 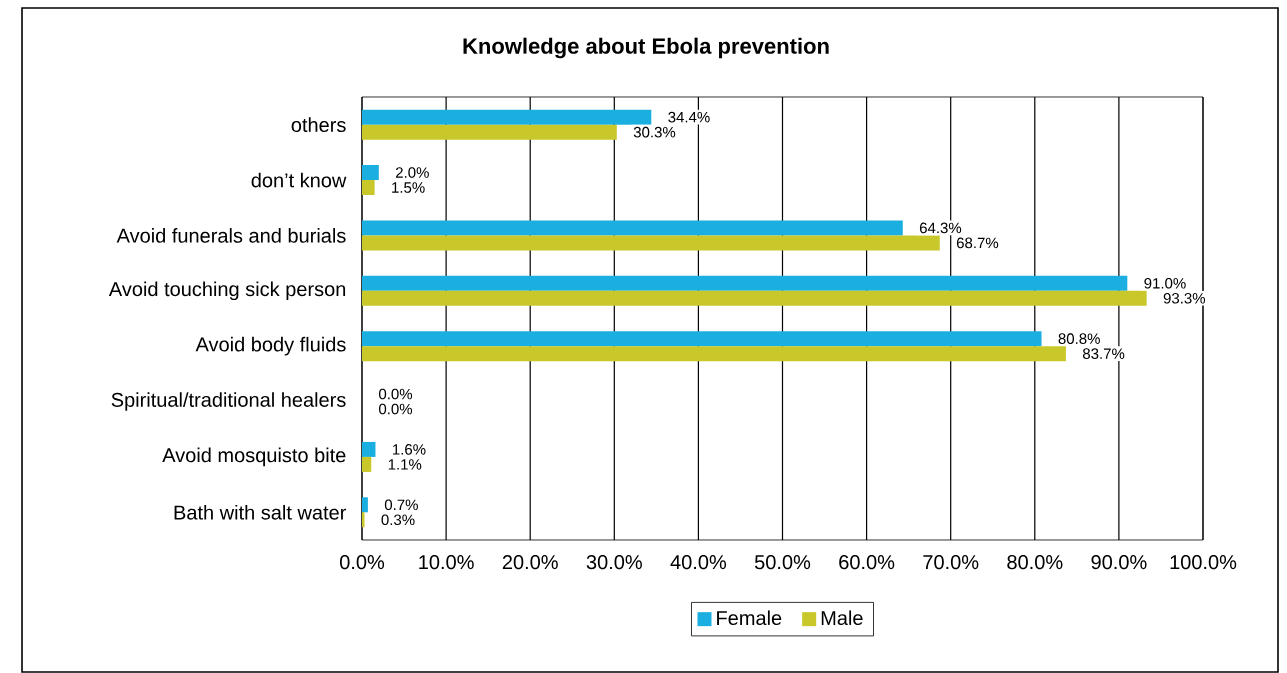 What do you see at coordinates (977, 243) in the screenshot?
I see `data-label: 68.7%` at bounding box center [977, 243].